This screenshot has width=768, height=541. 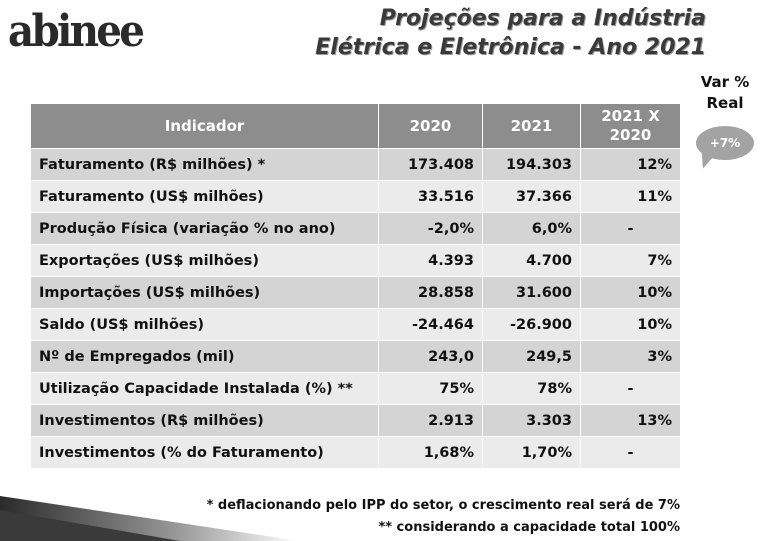 What do you see at coordinates (430, 356) in the screenshot?
I see `value-2020-cell: 243,0` at bounding box center [430, 356].